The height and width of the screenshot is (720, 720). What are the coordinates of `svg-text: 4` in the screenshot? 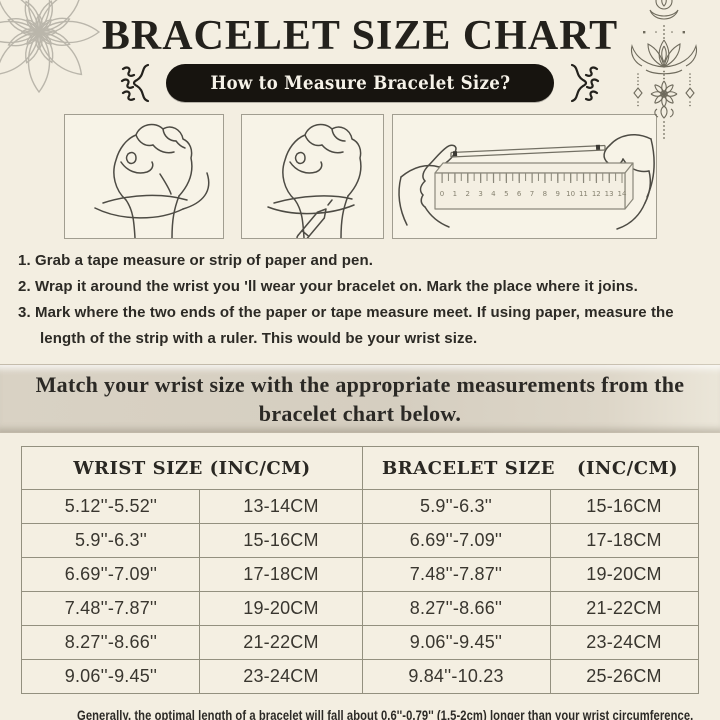 It's located at (493, 194).